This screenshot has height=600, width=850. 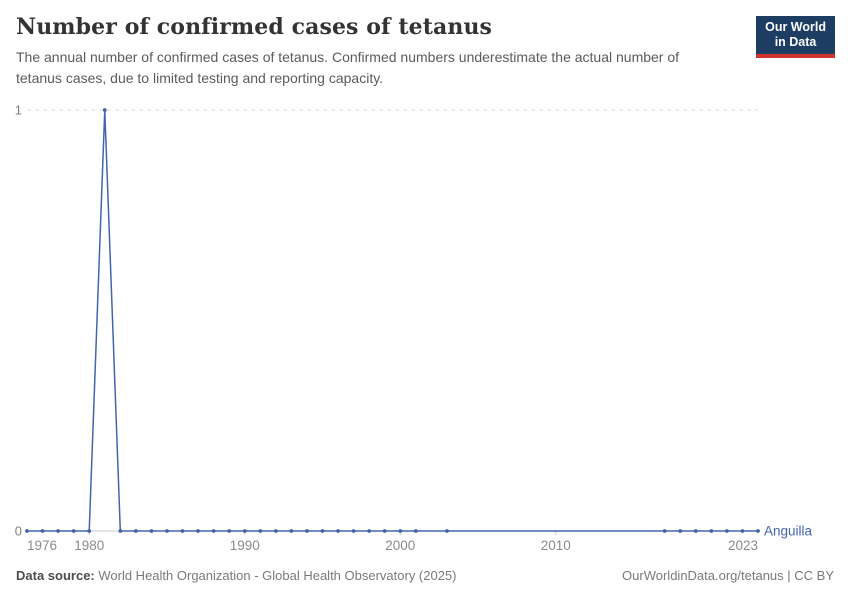 I want to click on x-axis-label: 2000, so click(x=400, y=545).